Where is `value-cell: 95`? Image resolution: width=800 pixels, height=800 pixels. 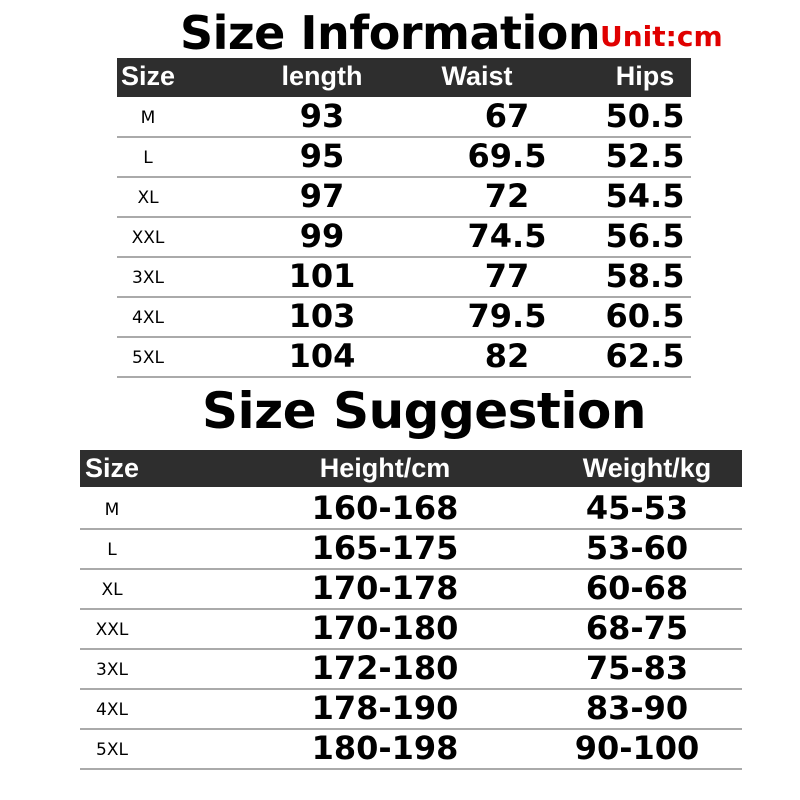 value-cell: 95 is located at coordinates (322, 156).